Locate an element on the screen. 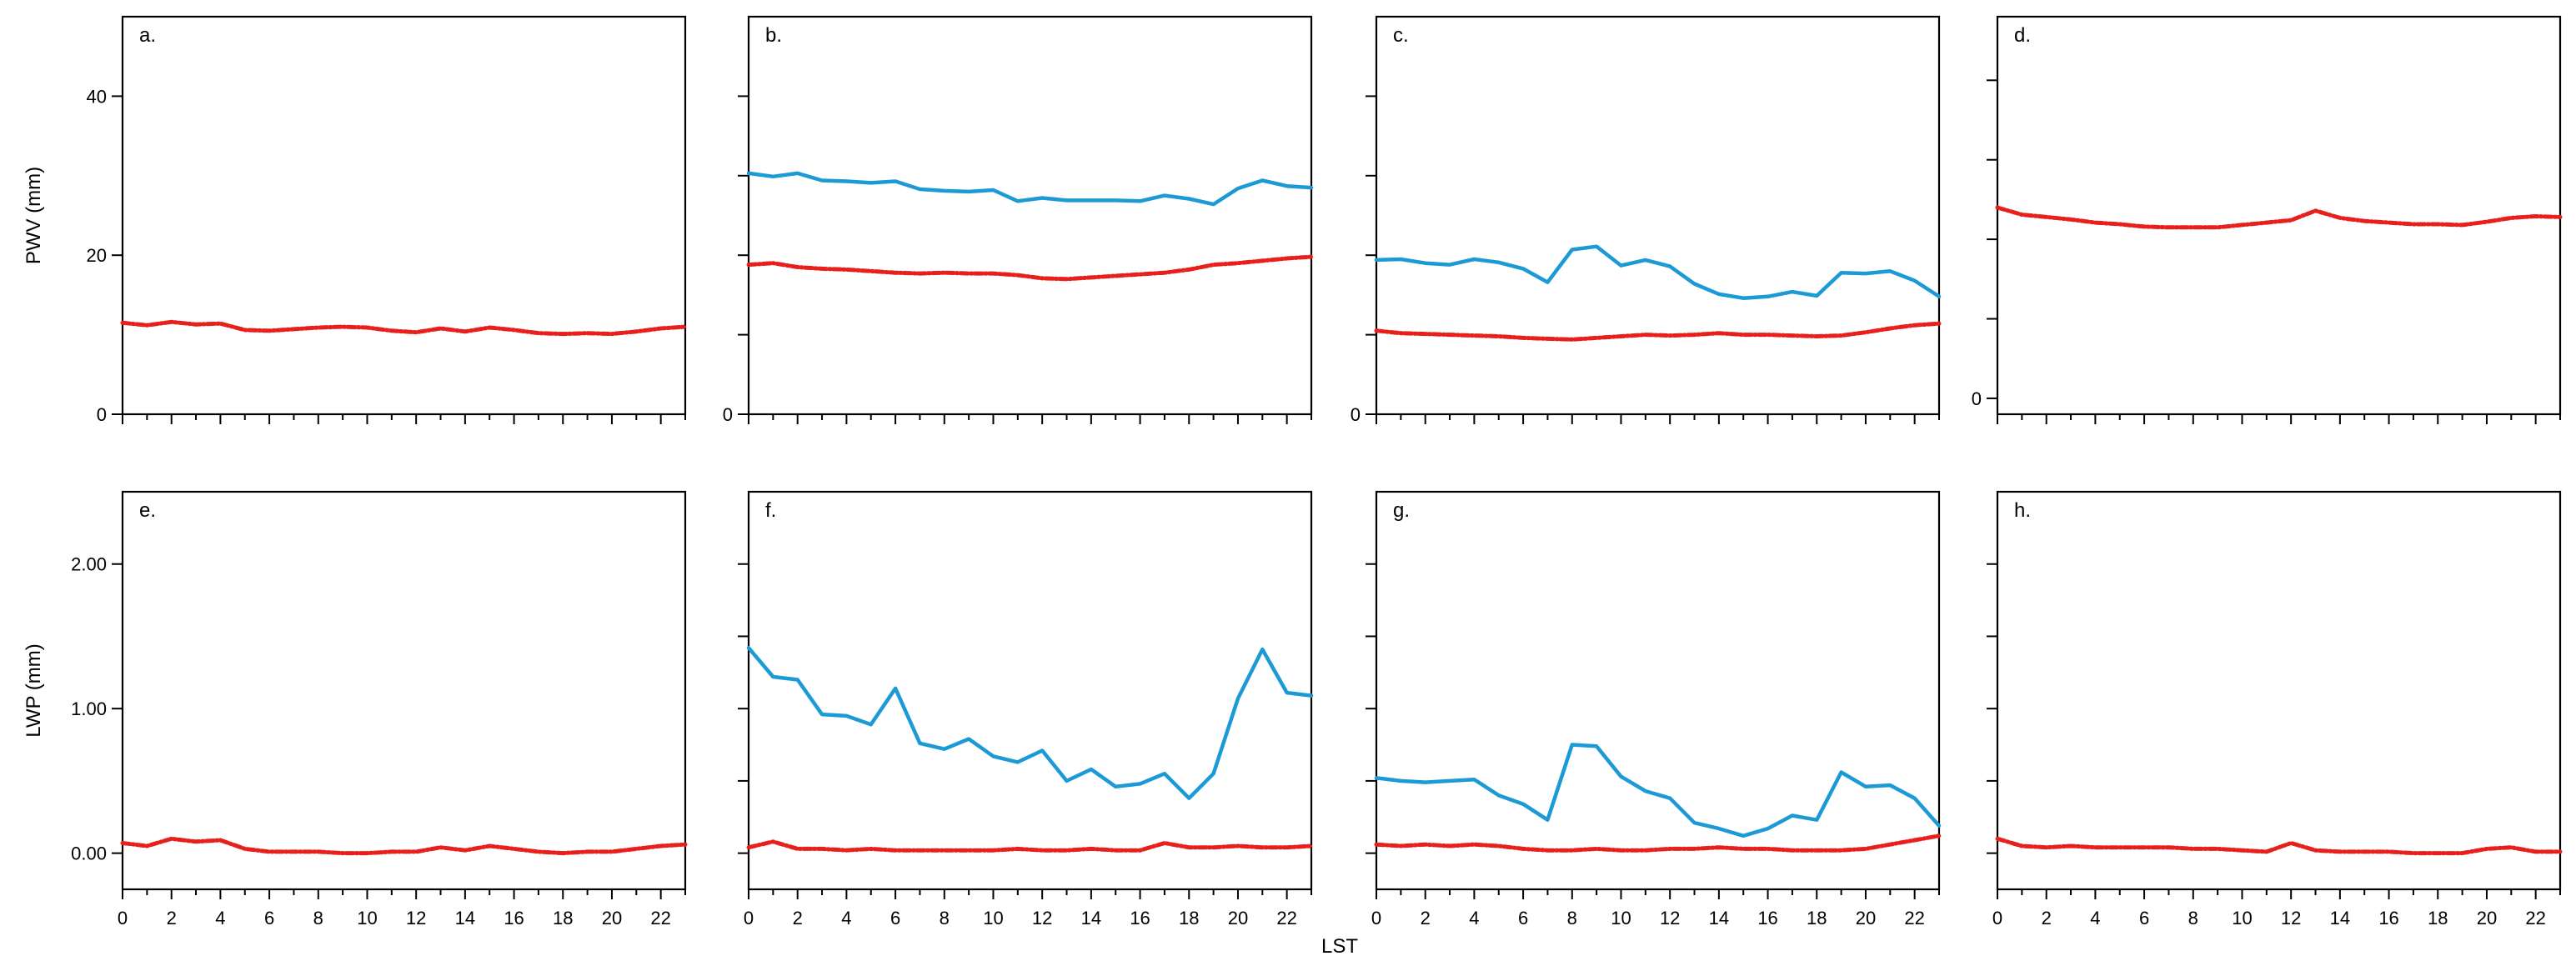 The image size is (2576, 966). y-tick-label: 0 is located at coordinates (728, 414).